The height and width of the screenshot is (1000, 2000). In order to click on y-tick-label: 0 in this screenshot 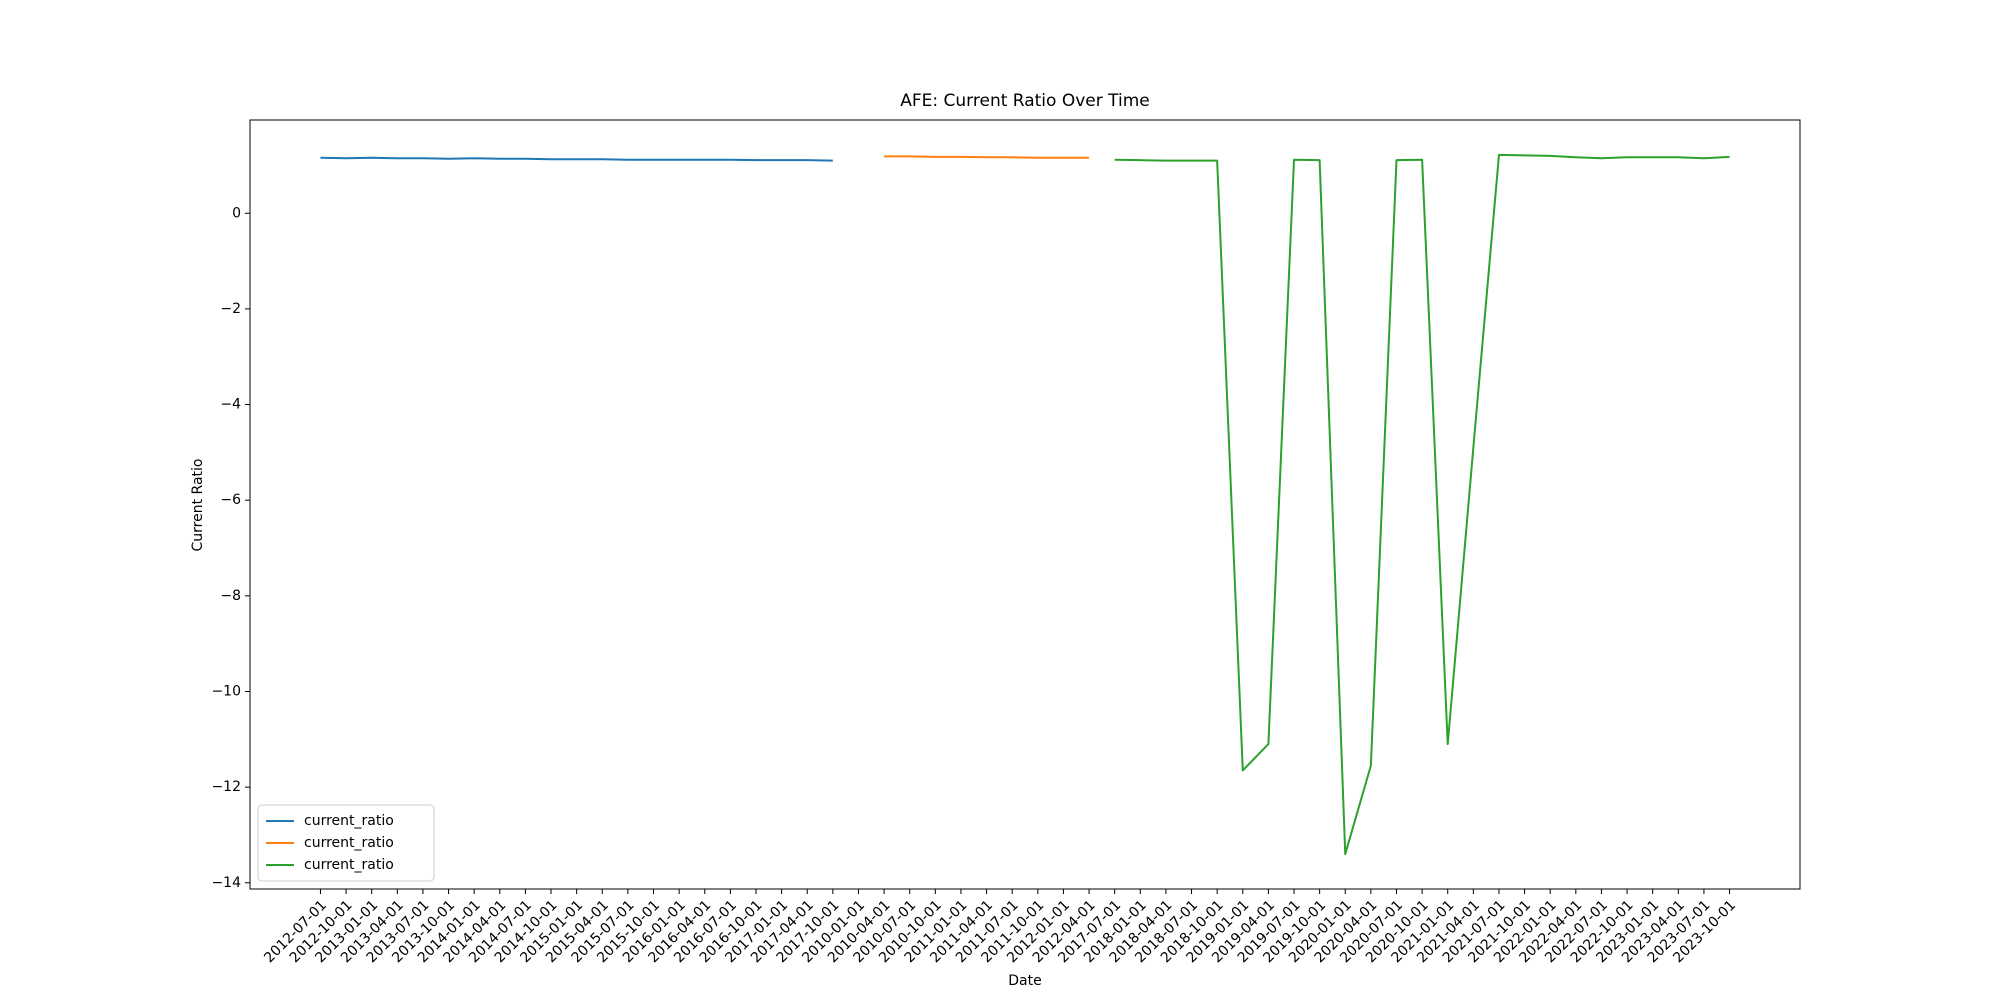, I will do `click(236, 213)`.